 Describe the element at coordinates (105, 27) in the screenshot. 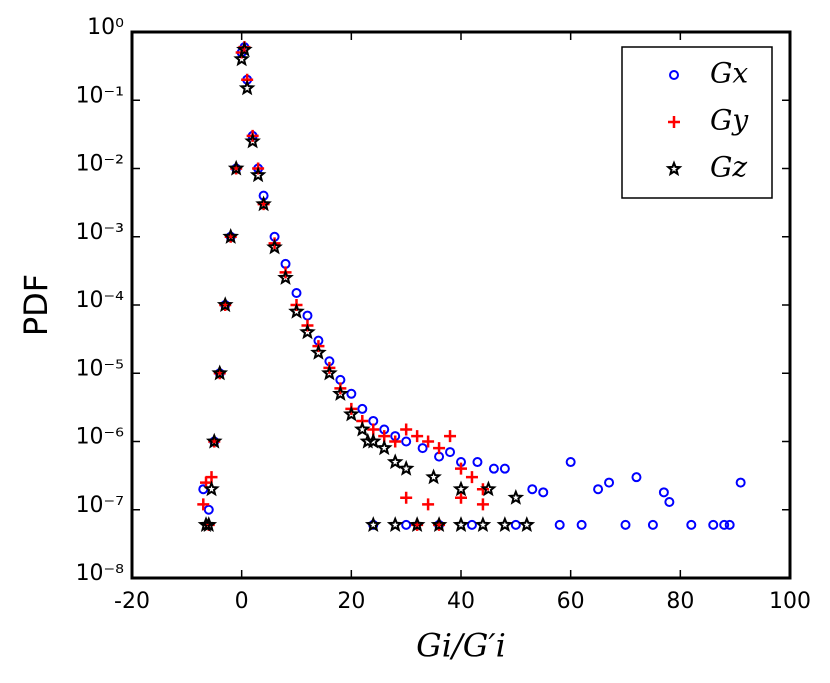

I see `y-tick-label: 10⁰` at that location.